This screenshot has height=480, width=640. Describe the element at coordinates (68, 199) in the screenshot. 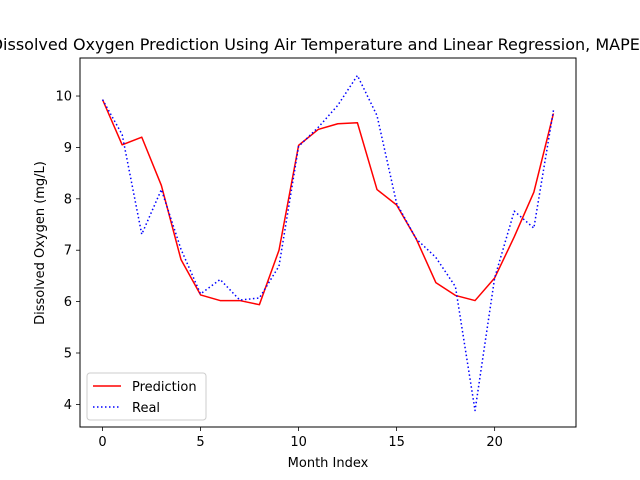

I see `y-tick-label: 8` at that location.